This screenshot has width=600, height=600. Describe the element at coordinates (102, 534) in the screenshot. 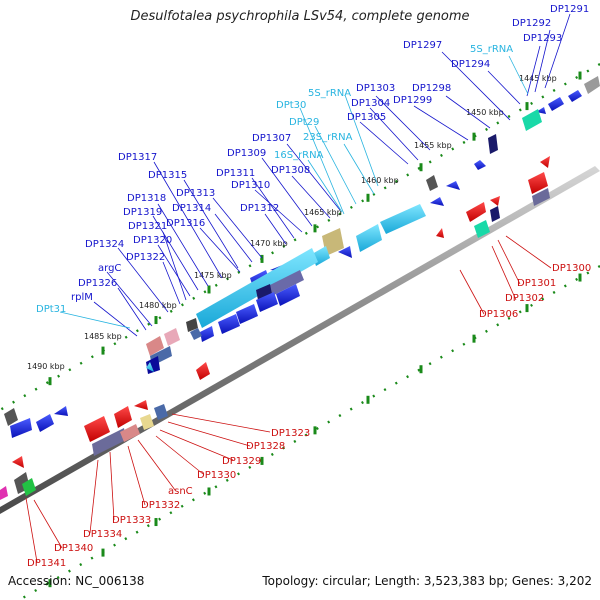

I see `gene-label: DP1334` at that location.